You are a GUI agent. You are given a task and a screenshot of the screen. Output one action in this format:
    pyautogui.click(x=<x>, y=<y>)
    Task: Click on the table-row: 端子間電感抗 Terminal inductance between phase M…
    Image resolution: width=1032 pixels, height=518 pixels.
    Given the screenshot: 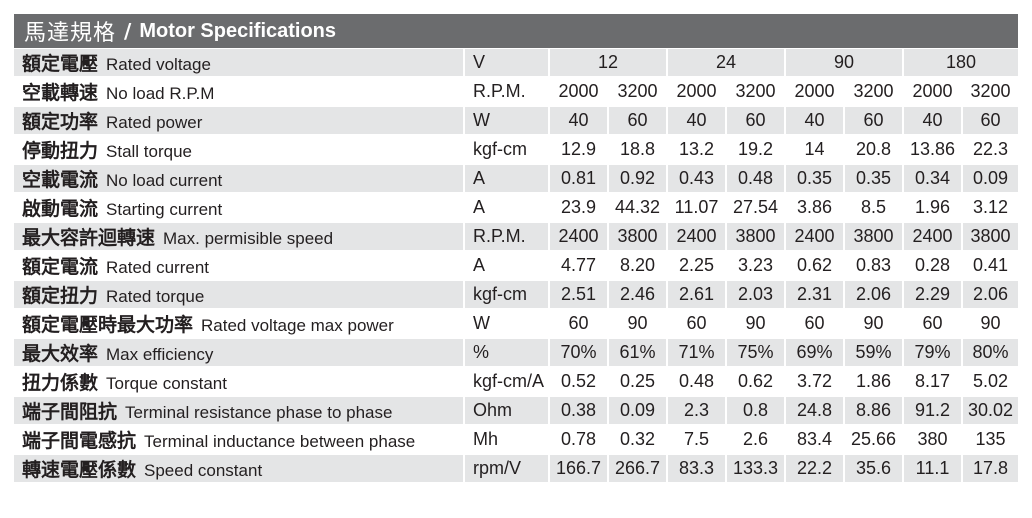 What is the action you would take?
    pyautogui.click(x=516, y=440)
    